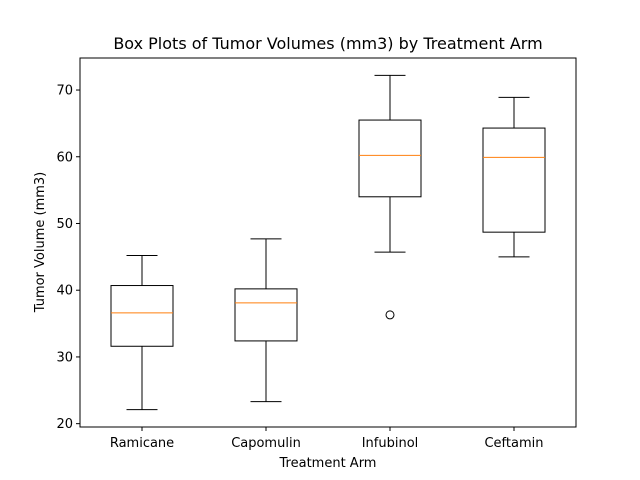 This screenshot has width=640, height=480. What do you see at coordinates (68, 258) in the screenshot?
I see `y-axis: 20 30 40 50 60 70` at bounding box center [68, 258].